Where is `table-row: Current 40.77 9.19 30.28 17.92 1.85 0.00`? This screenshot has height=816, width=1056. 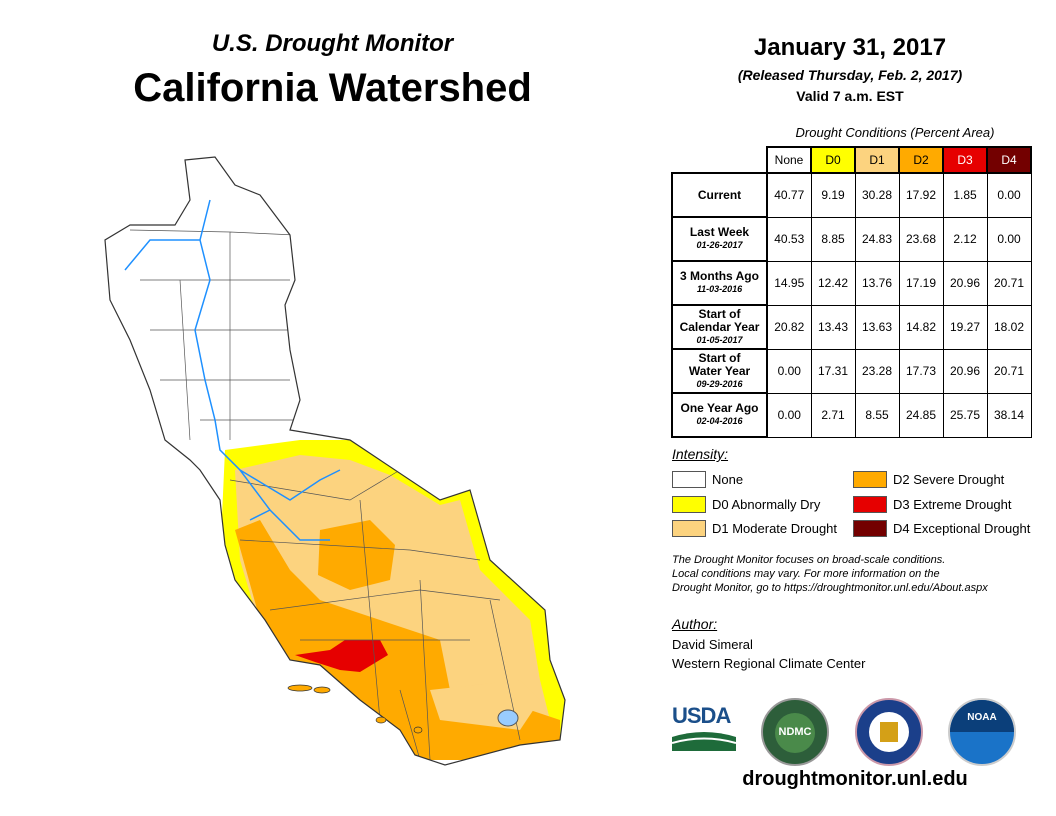 table-row: Current 40.77 9.19 30.28 17.92 1.85 0.00 is located at coordinates (851, 195).